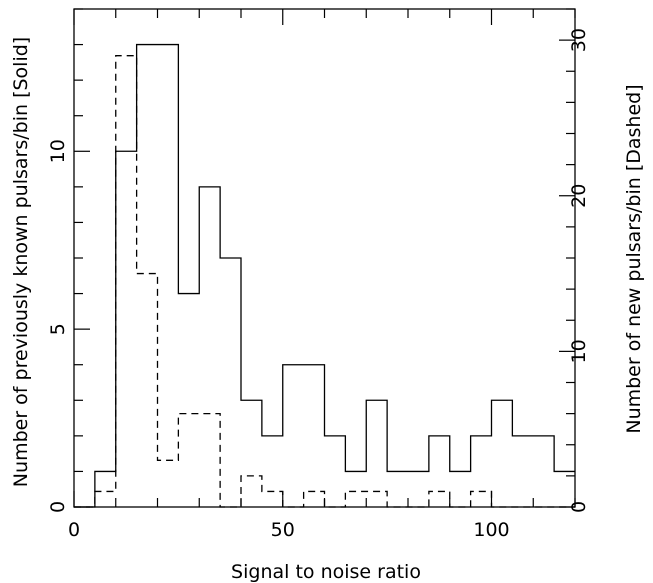 The width and height of the screenshot is (653, 583). Describe the element at coordinates (326, 572) in the screenshot. I see `x-axis-title: Signal to noise ratio` at that location.